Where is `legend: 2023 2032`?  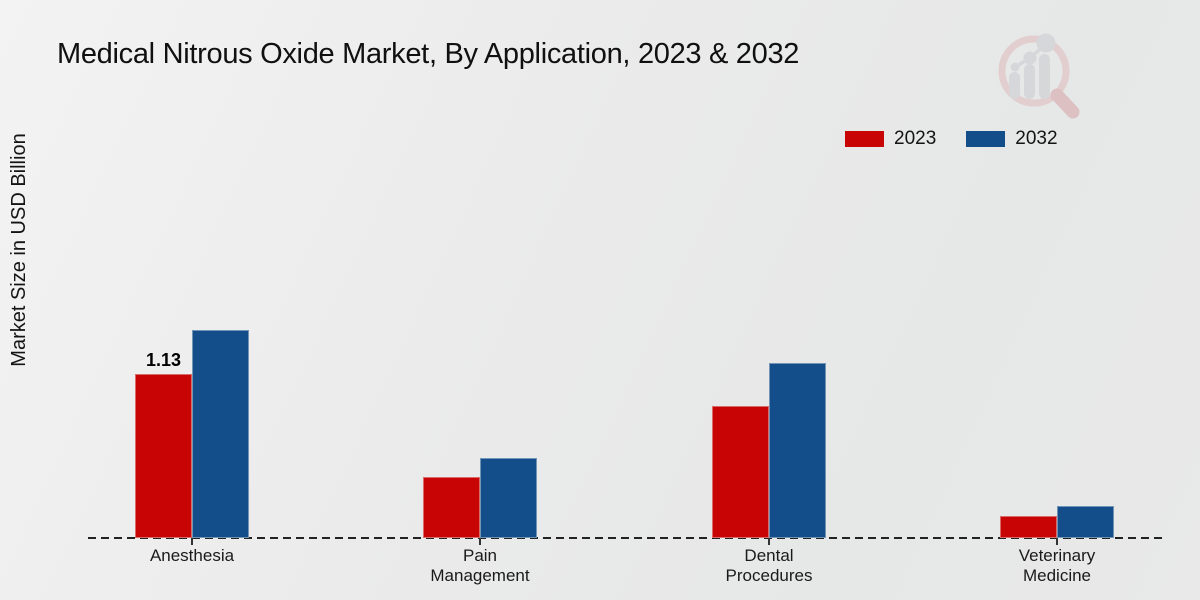 legend: 2023 2032 is located at coordinates (951, 139).